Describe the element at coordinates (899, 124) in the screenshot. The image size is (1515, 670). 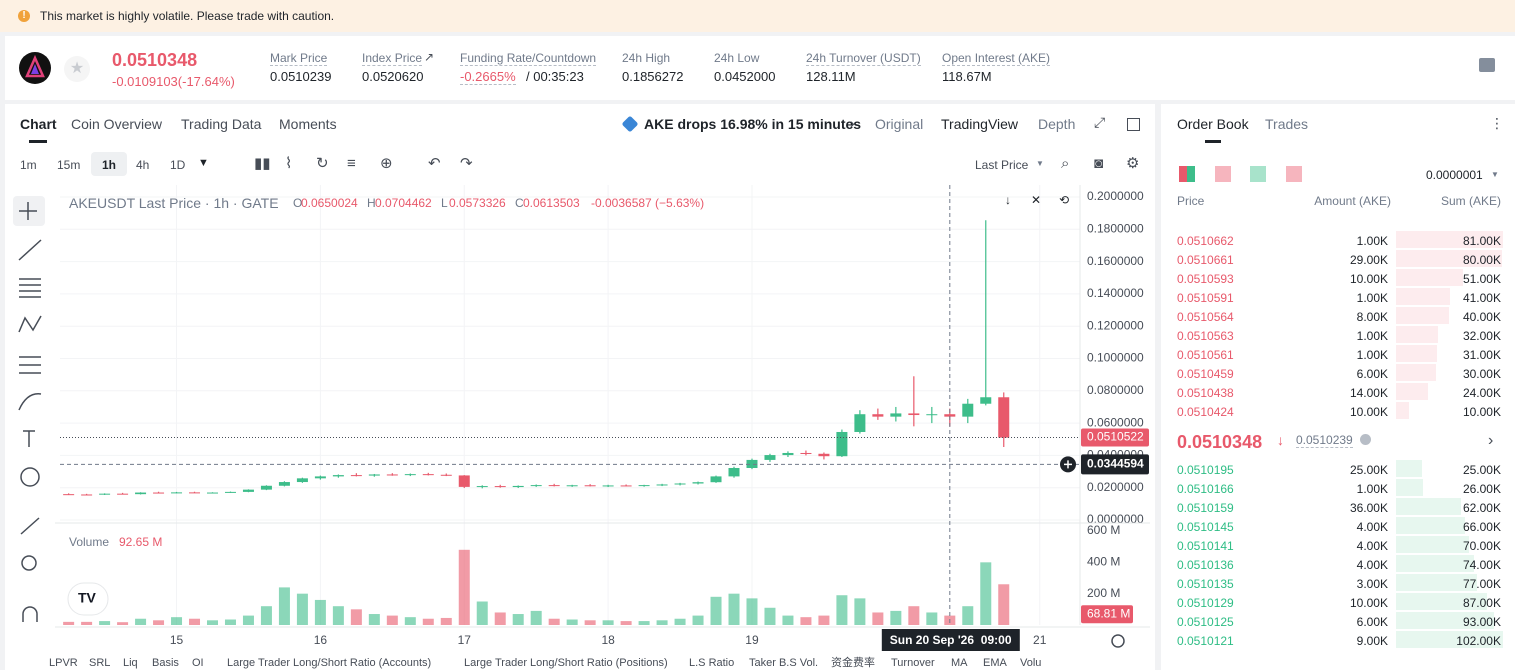
I see `view-tab: Original` at that location.